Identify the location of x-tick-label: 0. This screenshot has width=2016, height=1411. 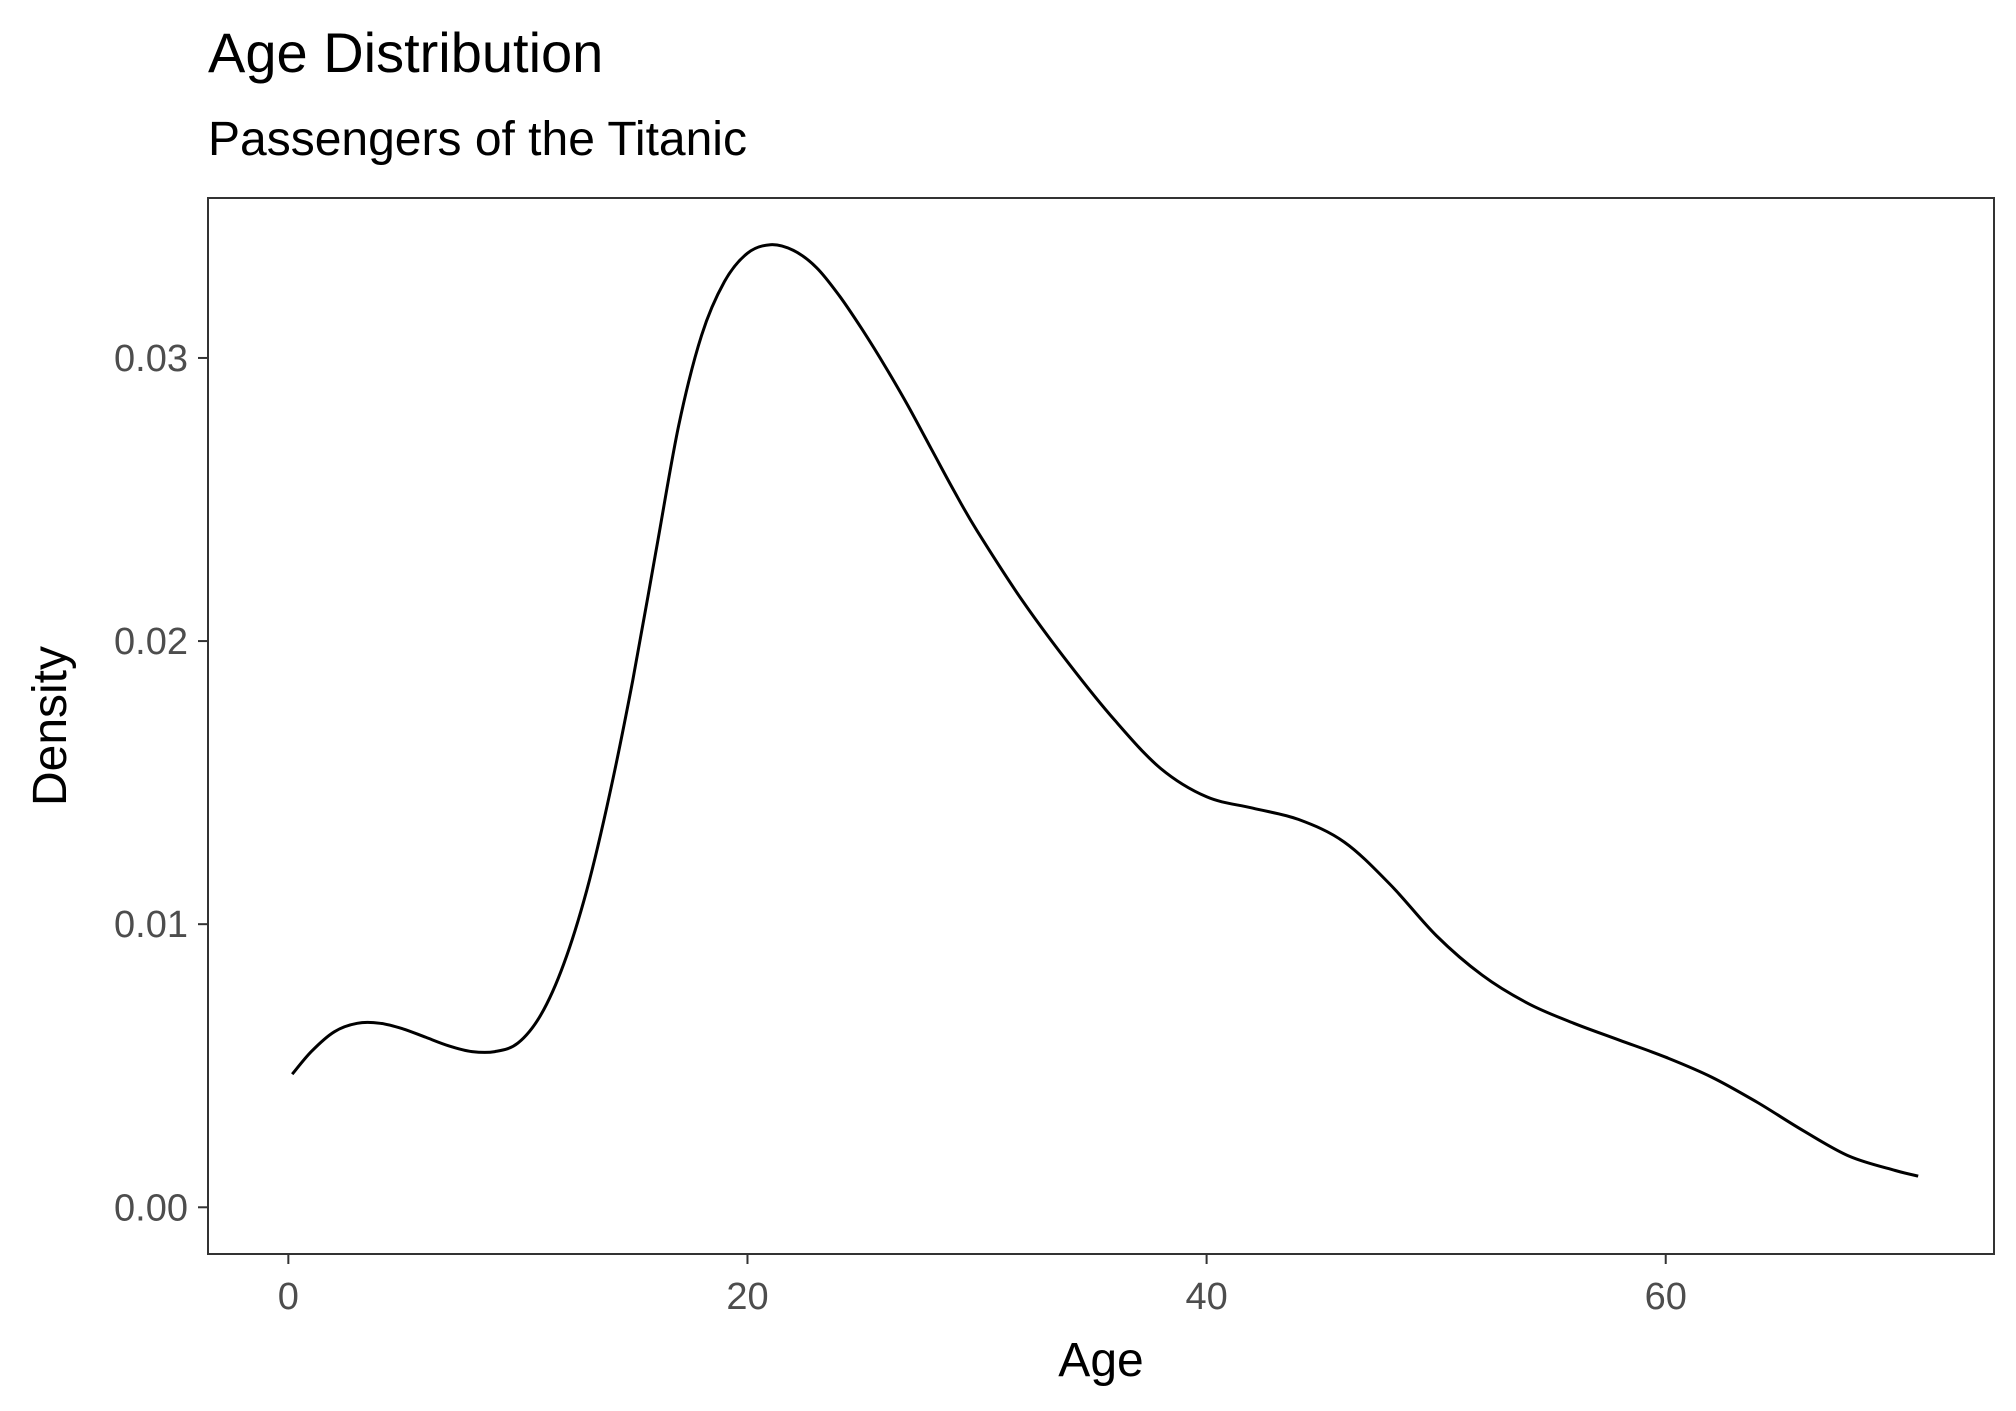
(288, 1297).